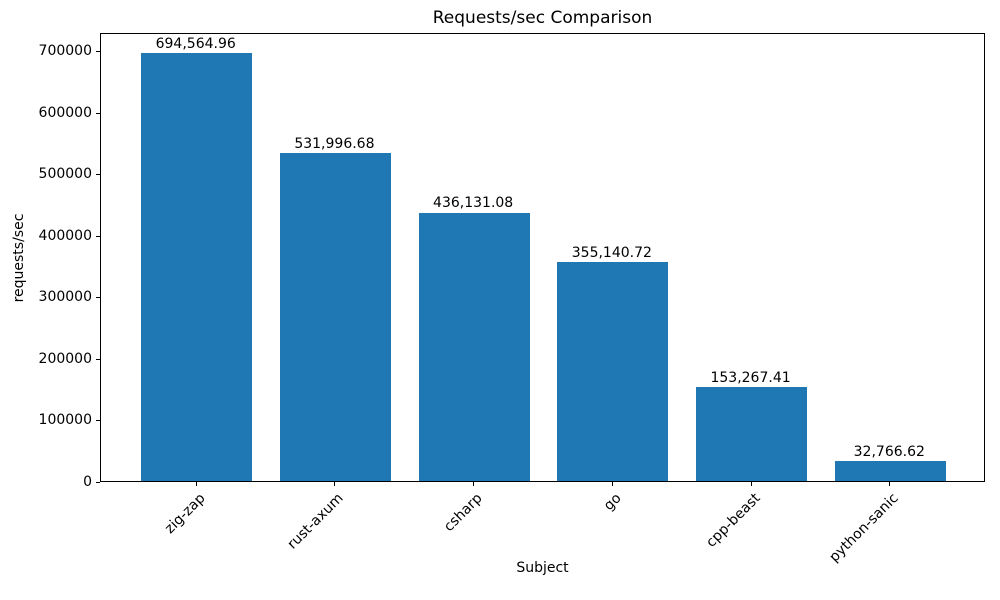 This screenshot has height=600, width=1000. I want to click on y-tick-label: 500000, so click(65, 174).